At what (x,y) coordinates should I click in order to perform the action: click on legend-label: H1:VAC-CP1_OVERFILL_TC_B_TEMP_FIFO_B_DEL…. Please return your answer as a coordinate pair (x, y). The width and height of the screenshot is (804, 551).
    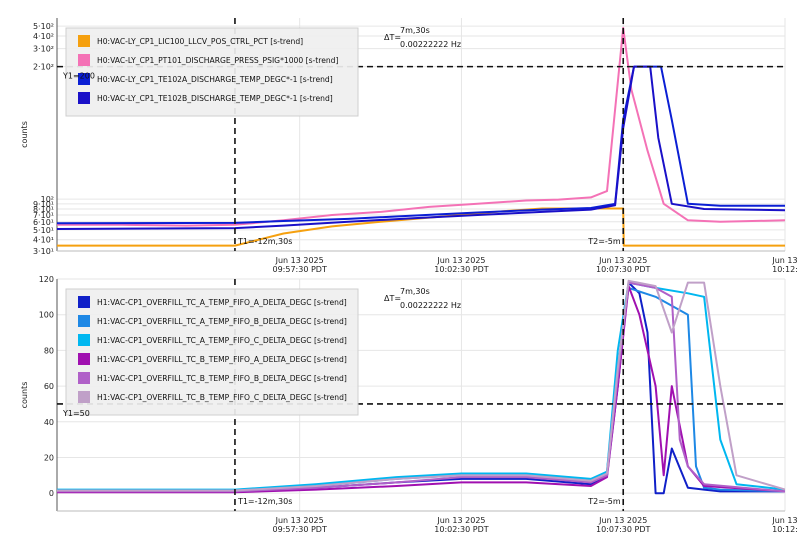
    Looking at the image, I should click on (222, 378).